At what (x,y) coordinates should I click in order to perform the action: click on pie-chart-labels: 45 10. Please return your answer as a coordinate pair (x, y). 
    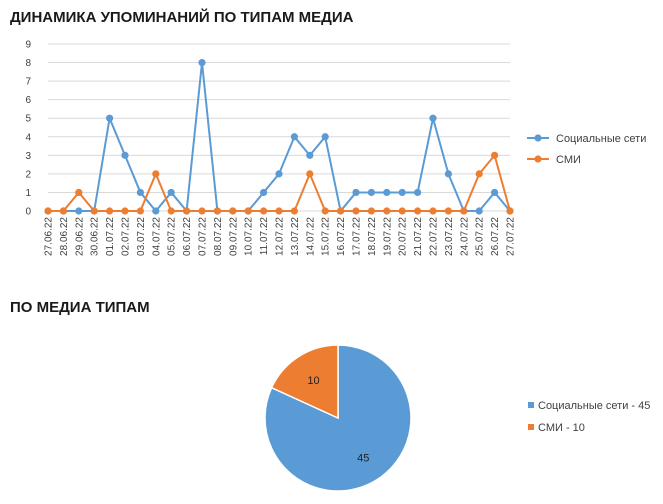
    Looking at the image, I should click on (338, 419).